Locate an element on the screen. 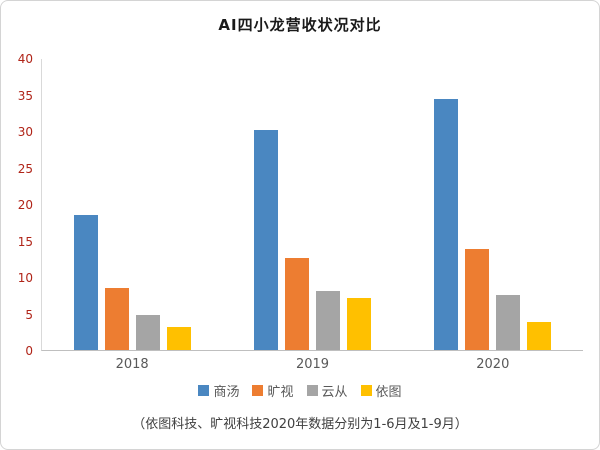 The height and width of the screenshot is (450, 600). bar-商汤-2018 is located at coordinates (85, 282).